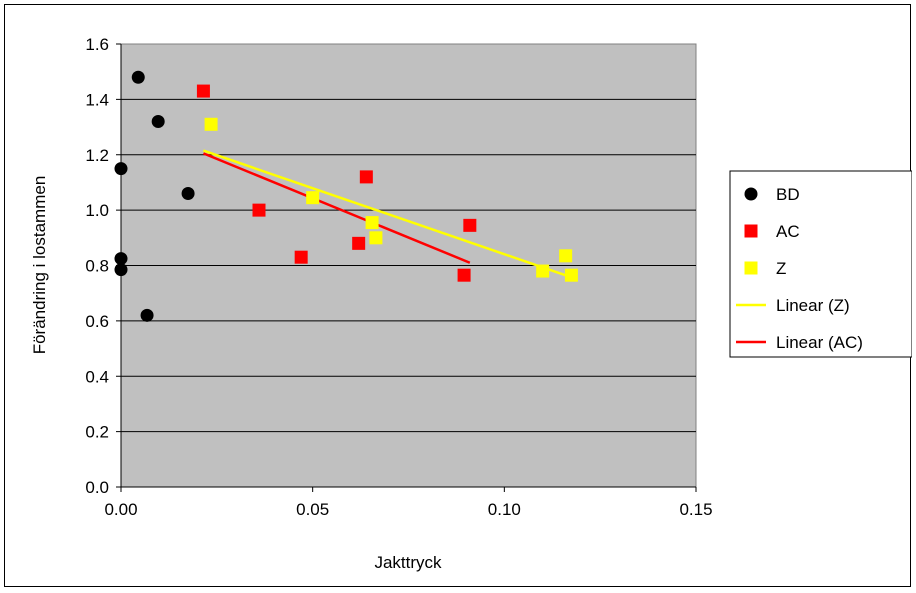 This screenshot has width=916, height=593. I want to click on trendlines, so click(388, 214).